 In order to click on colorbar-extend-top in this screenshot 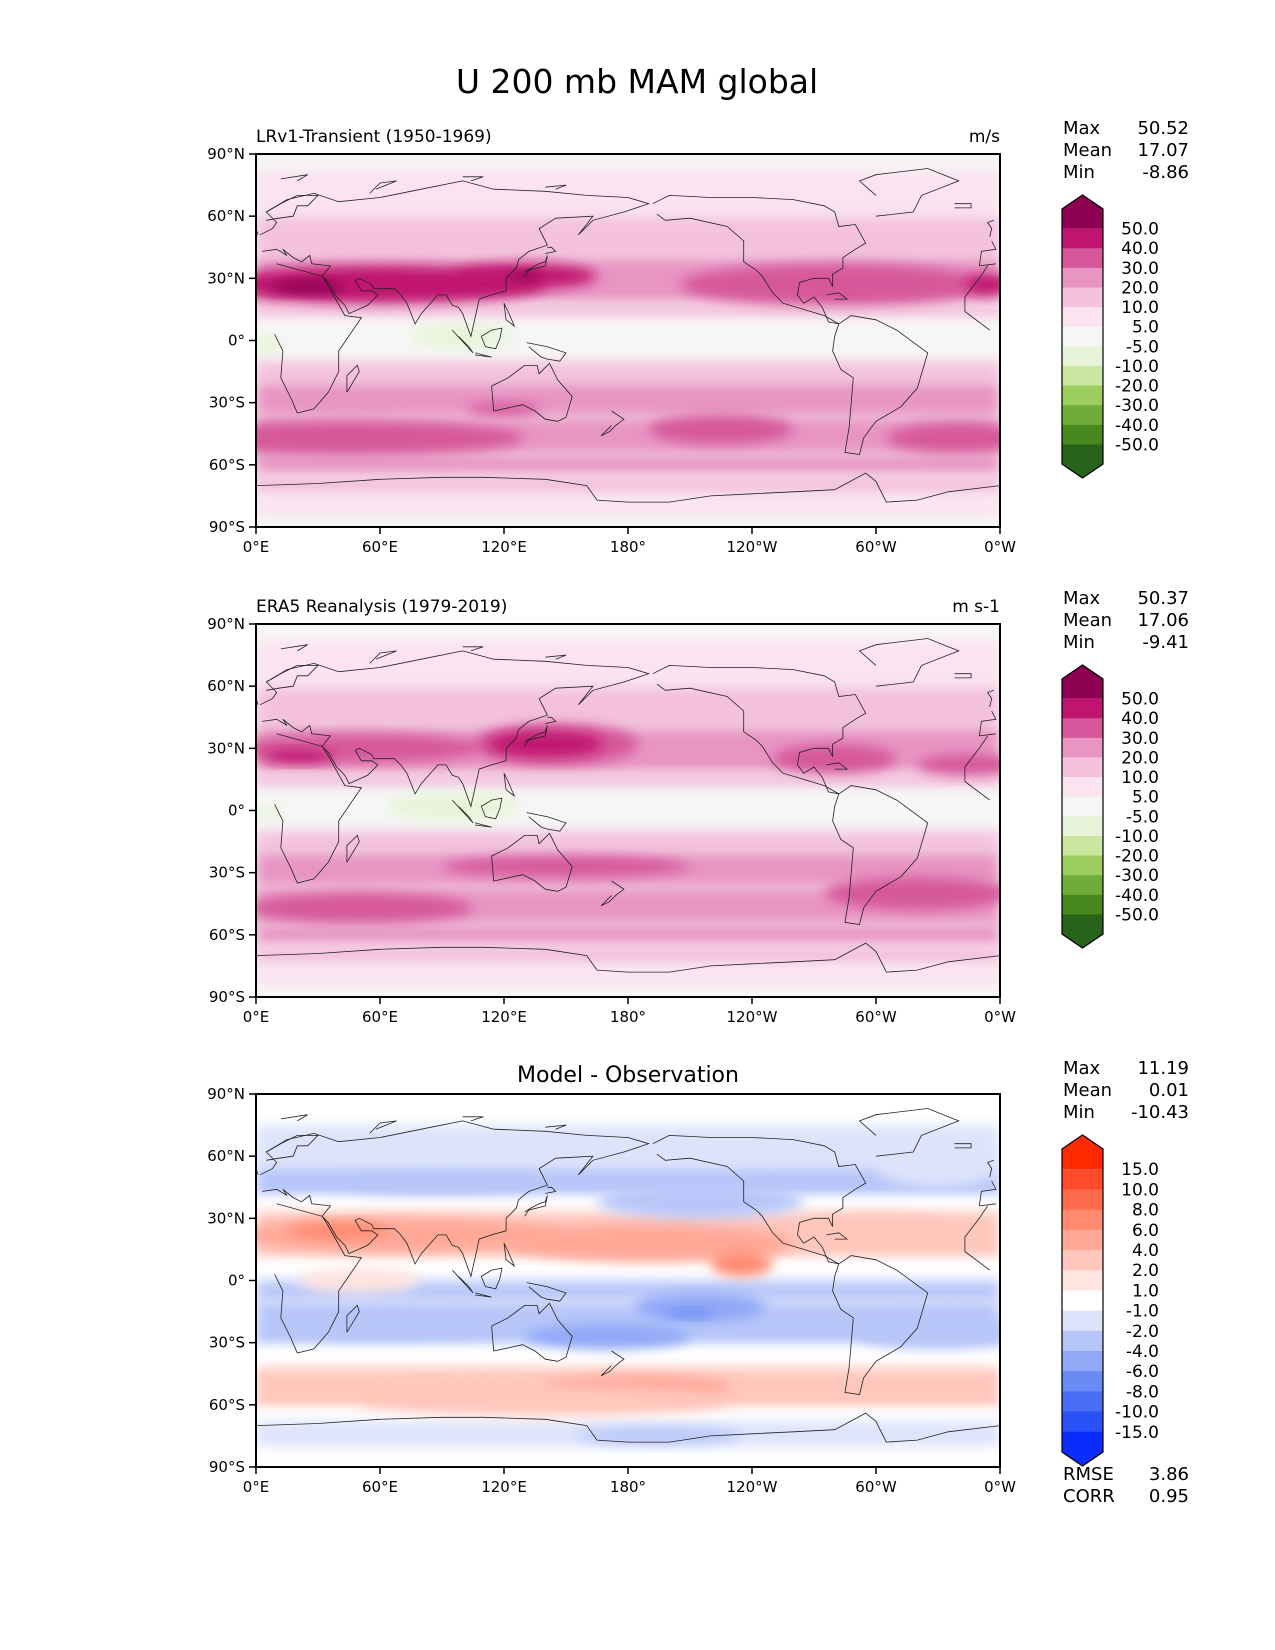, I will do `click(1082, 1152)`.